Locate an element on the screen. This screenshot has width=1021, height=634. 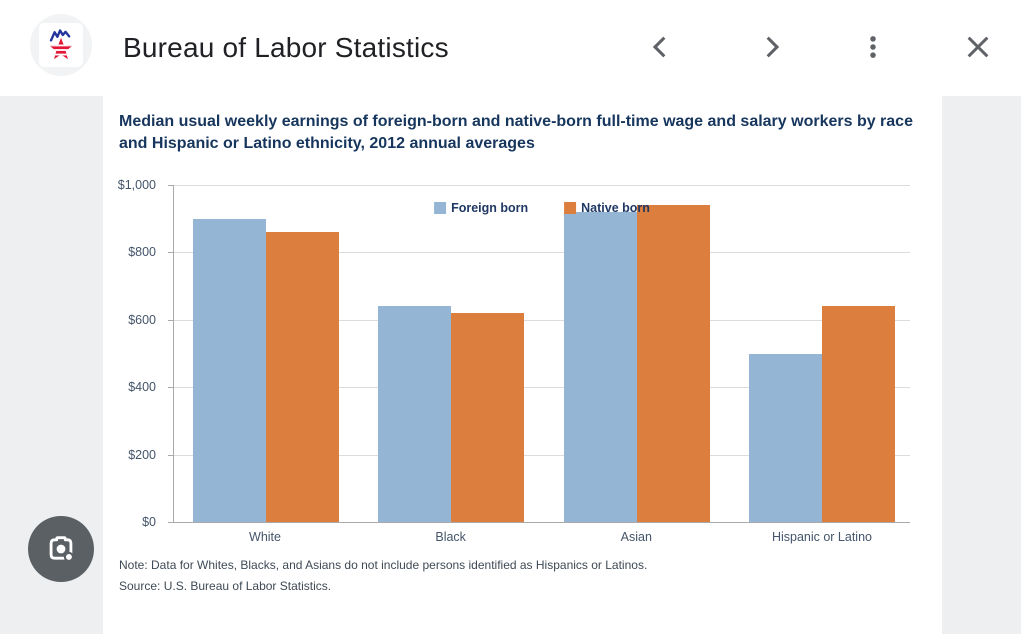
bls-star-logo-icon is located at coordinates (61, 45).